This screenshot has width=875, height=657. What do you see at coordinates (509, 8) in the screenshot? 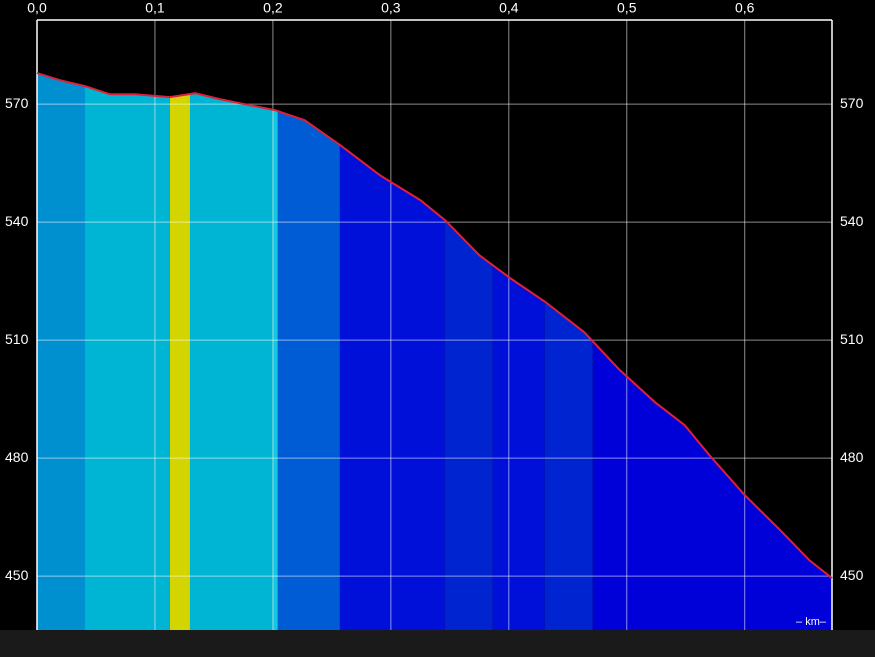
I see `x-tick-label: 0,4` at bounding box center [509, 8].